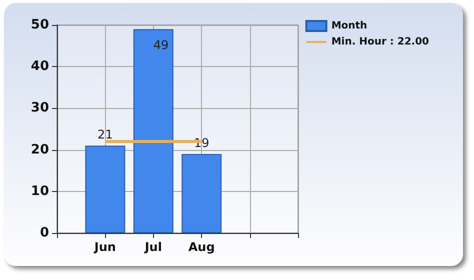 Image resolution: width=474 pixels, height=280 pixels. I want to click on y-tick-label: 10, so click(39, 191).